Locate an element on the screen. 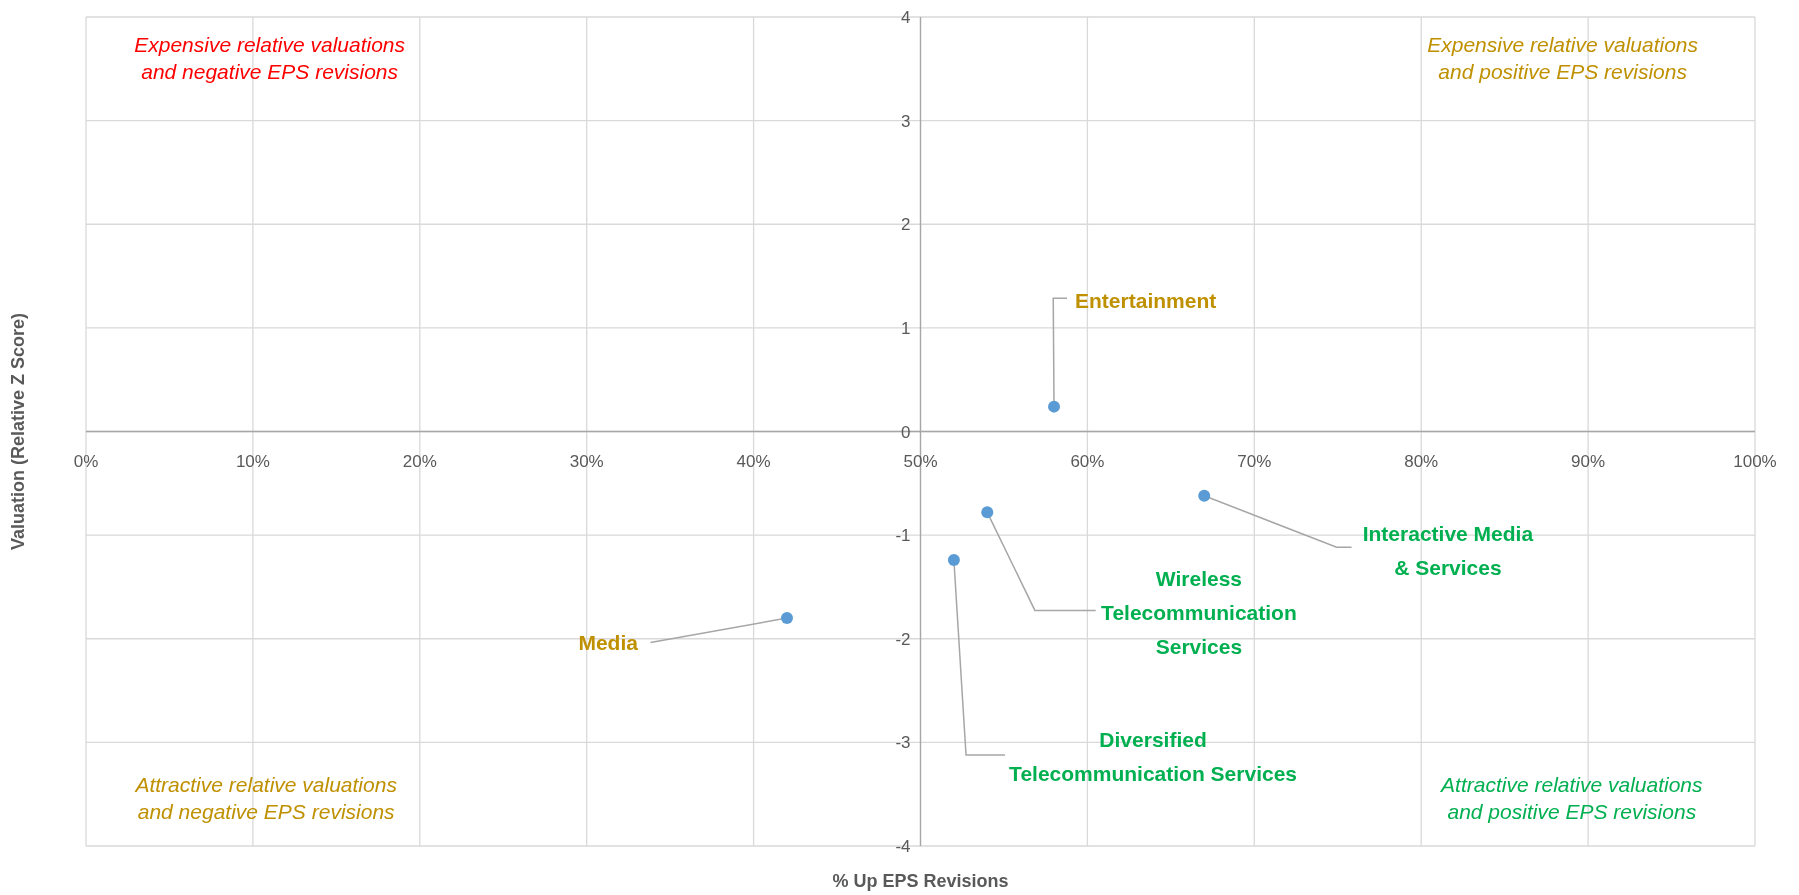  x-tick-label: 20% is located at coordinates (419, 461).